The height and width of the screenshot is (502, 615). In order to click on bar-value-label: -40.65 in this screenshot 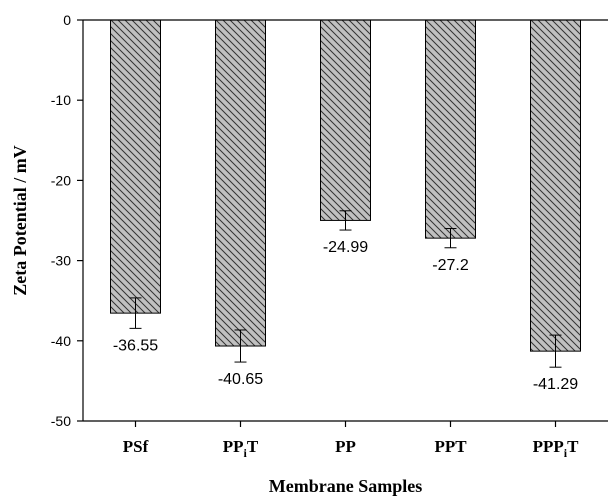, I will do `click(240, 379)`.